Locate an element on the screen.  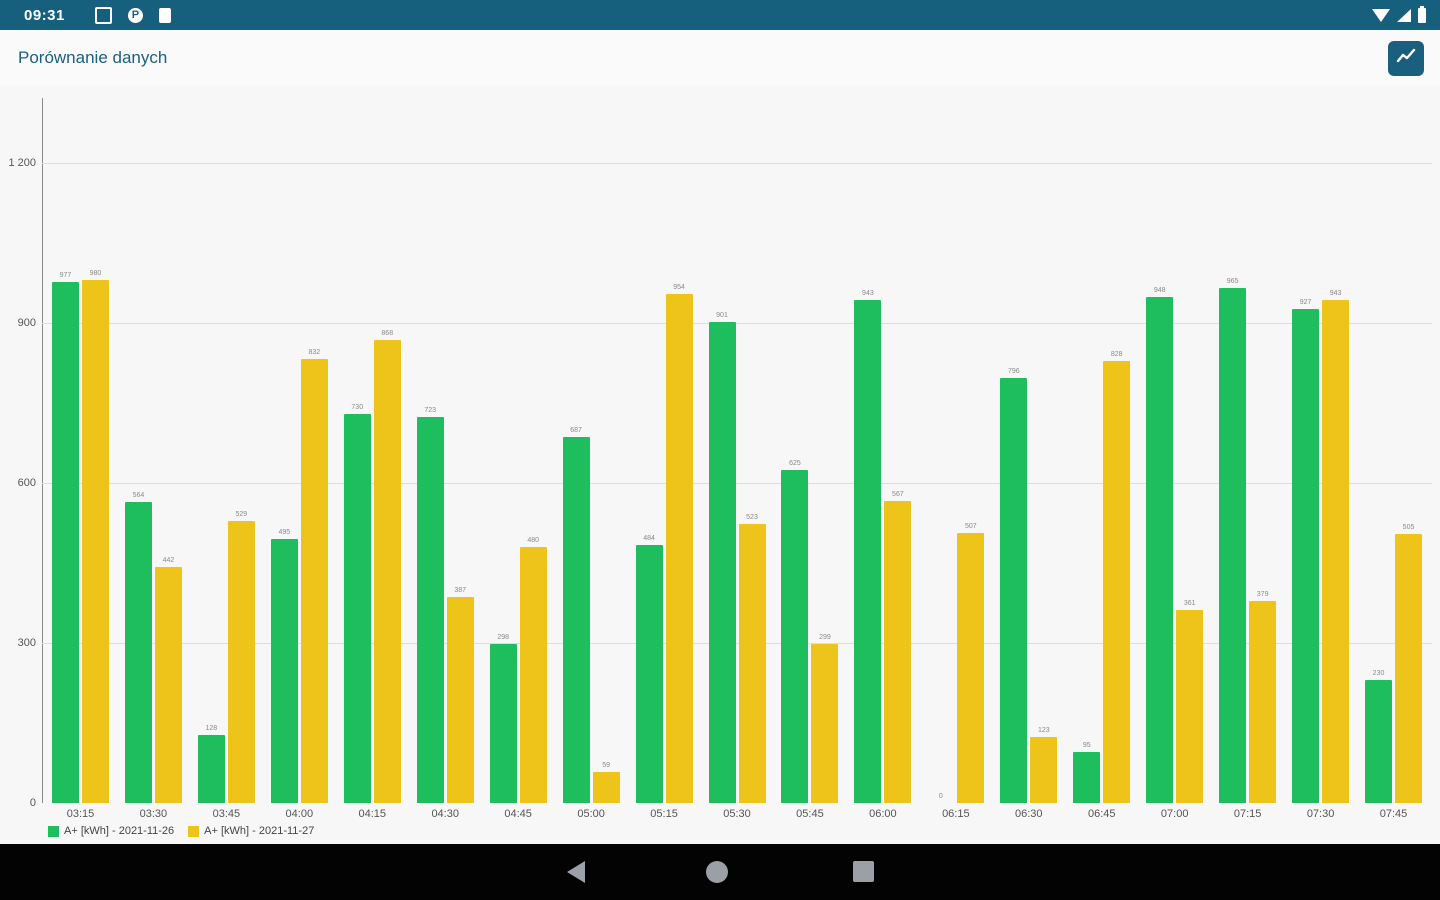
bar-value-label: 948 is located at coordinates (1159, 290).